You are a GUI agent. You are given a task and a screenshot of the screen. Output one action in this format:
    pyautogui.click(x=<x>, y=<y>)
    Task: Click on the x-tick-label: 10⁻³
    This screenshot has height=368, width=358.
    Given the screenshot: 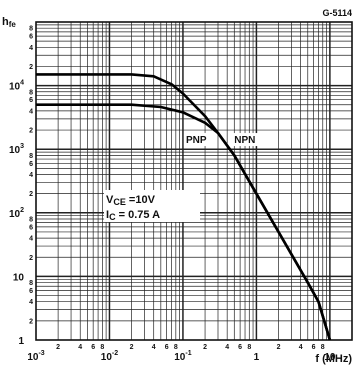 What is the action you would take?
    pyautogui.click(x=35, y=356)
    